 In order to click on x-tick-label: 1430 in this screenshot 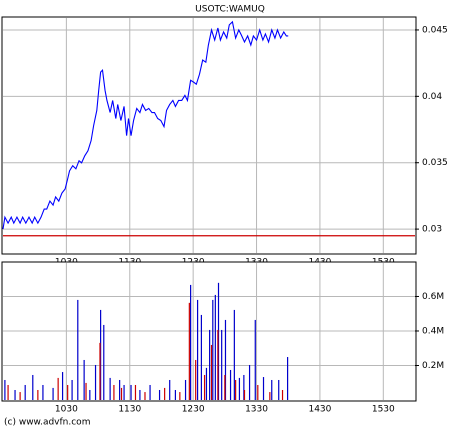, I will do `click(319, 410)`.